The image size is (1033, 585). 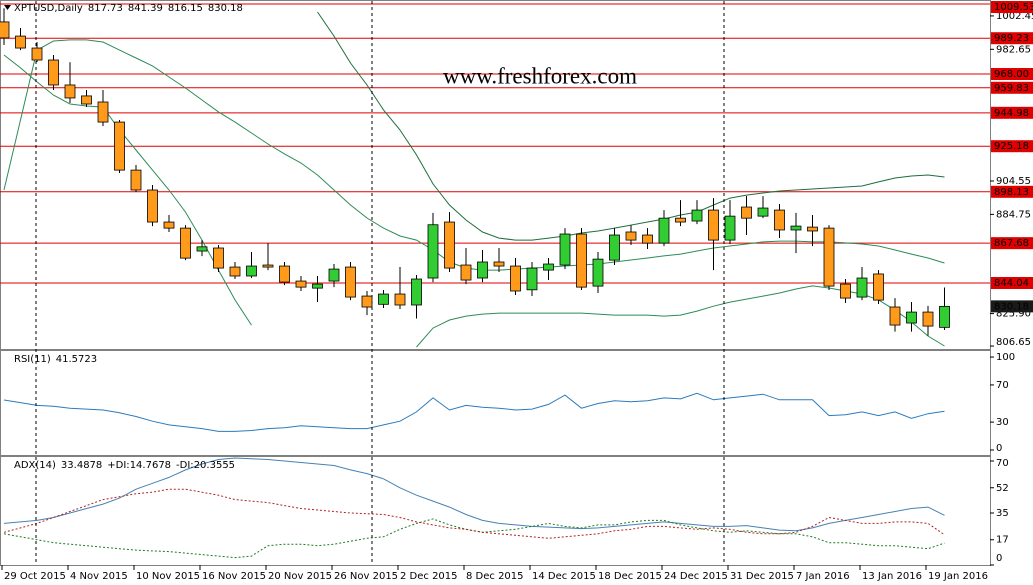 I want to click on x-tick-label: 16 Nov 2015, so click(x=234, y=576).